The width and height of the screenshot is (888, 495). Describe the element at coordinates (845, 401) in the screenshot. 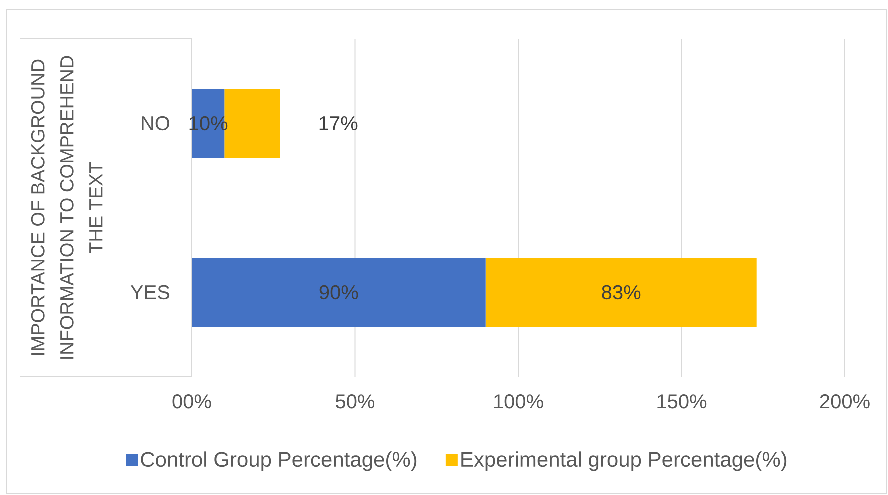

I see `x-tick-label: 200%` at that location.